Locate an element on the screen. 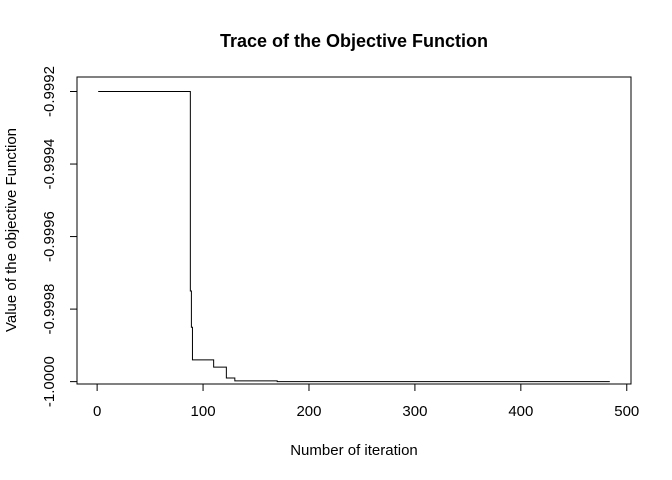 Image resolution: width=672 pixels, height=480 pixels. x-tick-label: 0 is located at coordinates (97, 411).